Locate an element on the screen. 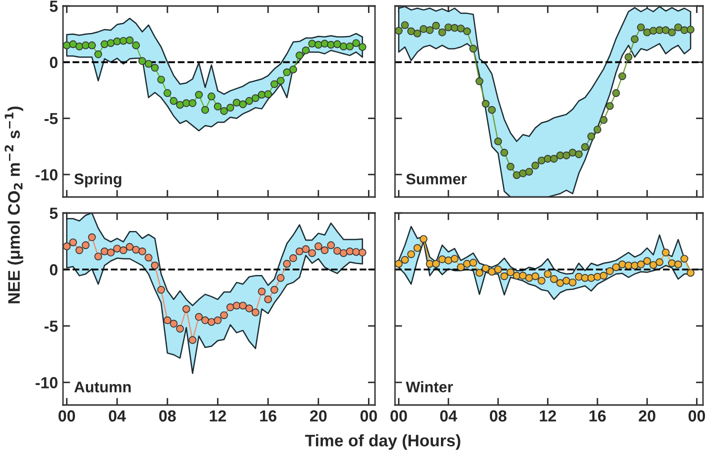 The image size is (709, 454). annotation: Autumn is located at coordinates (102, 387).